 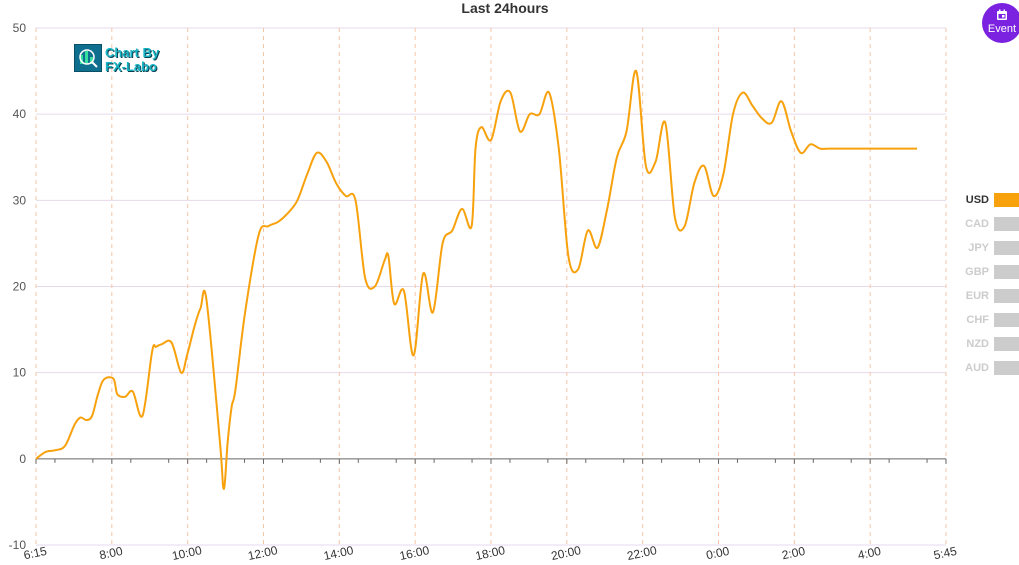 What do you see at coordinates (977, 224) in the screenshot?
I see `legend-label: CAD` at bounding box center [977, 224].